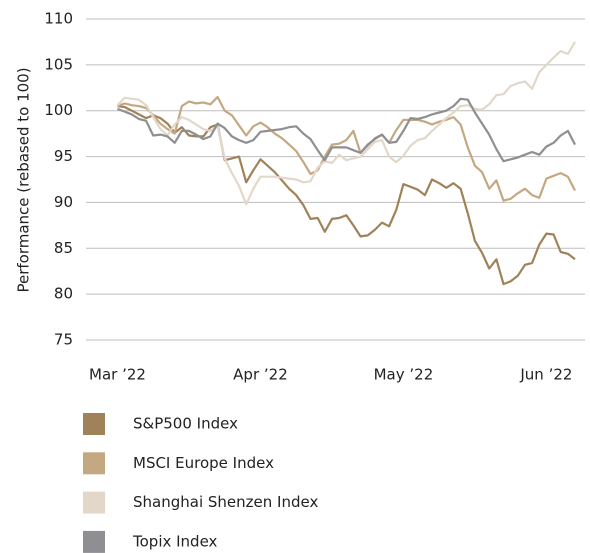 This screenshot has height=553, width=590. I want to click on legend-label: Shanghai Shenzen Index, so click(225, 502).